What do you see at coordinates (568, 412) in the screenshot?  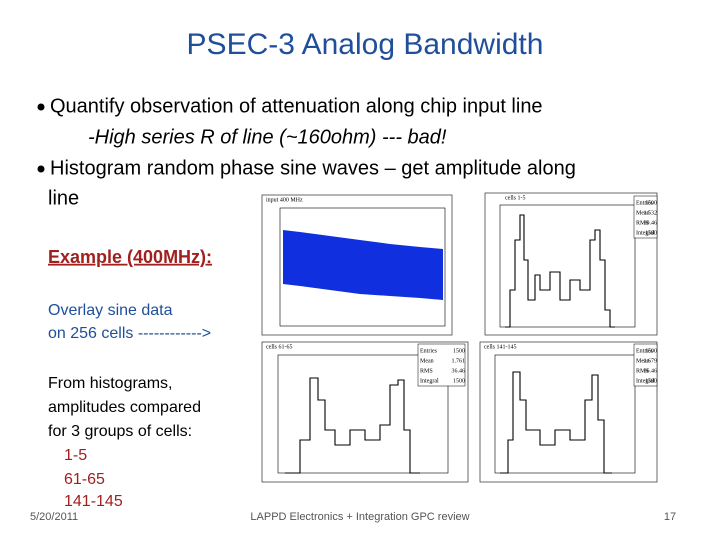 I see `histogram-plot: cells 141-145` at bounding box center [568, 412].